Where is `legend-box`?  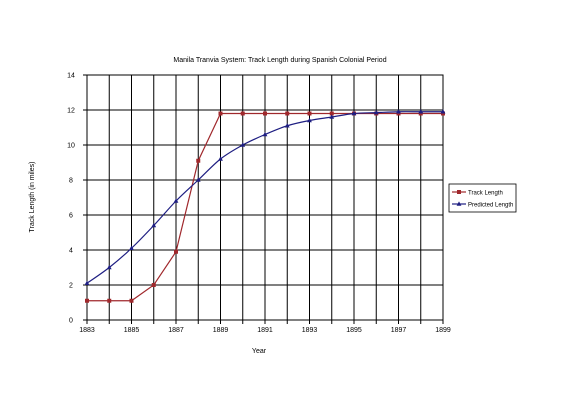 legend-box is located at coordinates (482, 198).